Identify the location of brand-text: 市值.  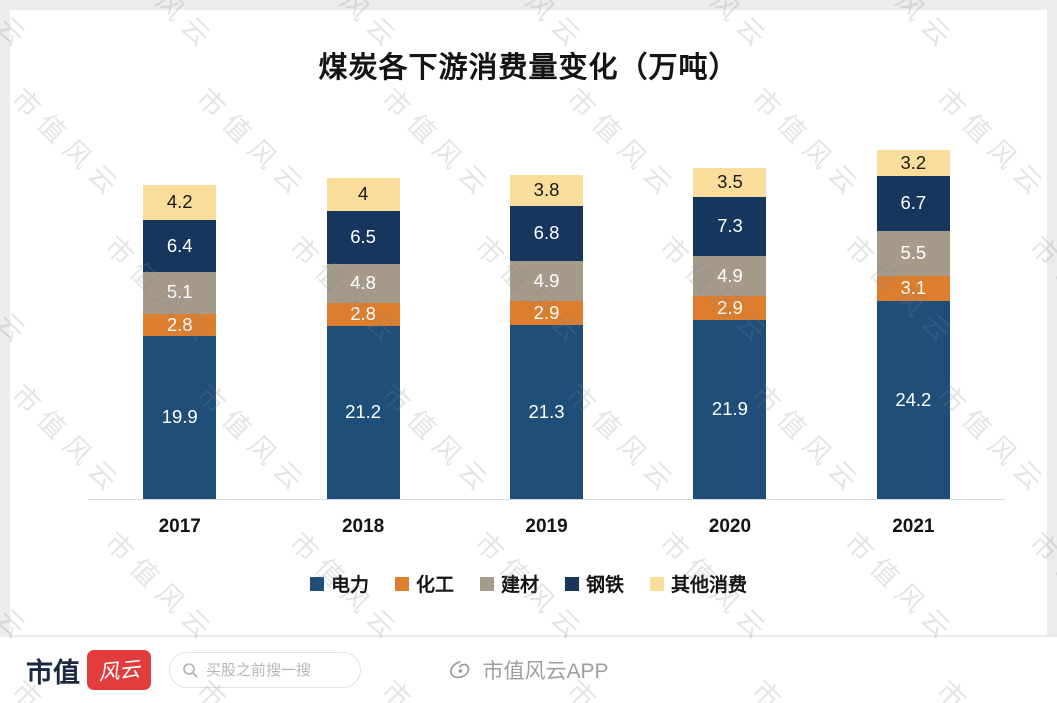
(53, 672).